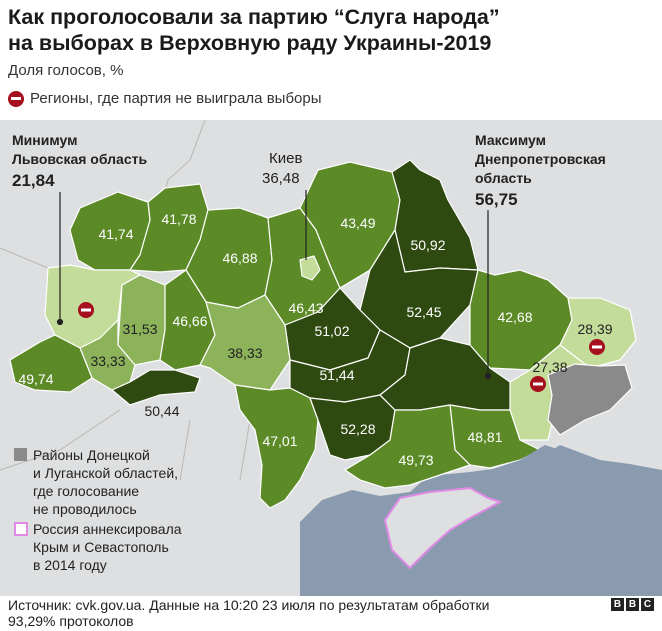  Describe the element at coordinates (305, 308) in the screenshot. I see `label-kyiv: 46,43` at that location.